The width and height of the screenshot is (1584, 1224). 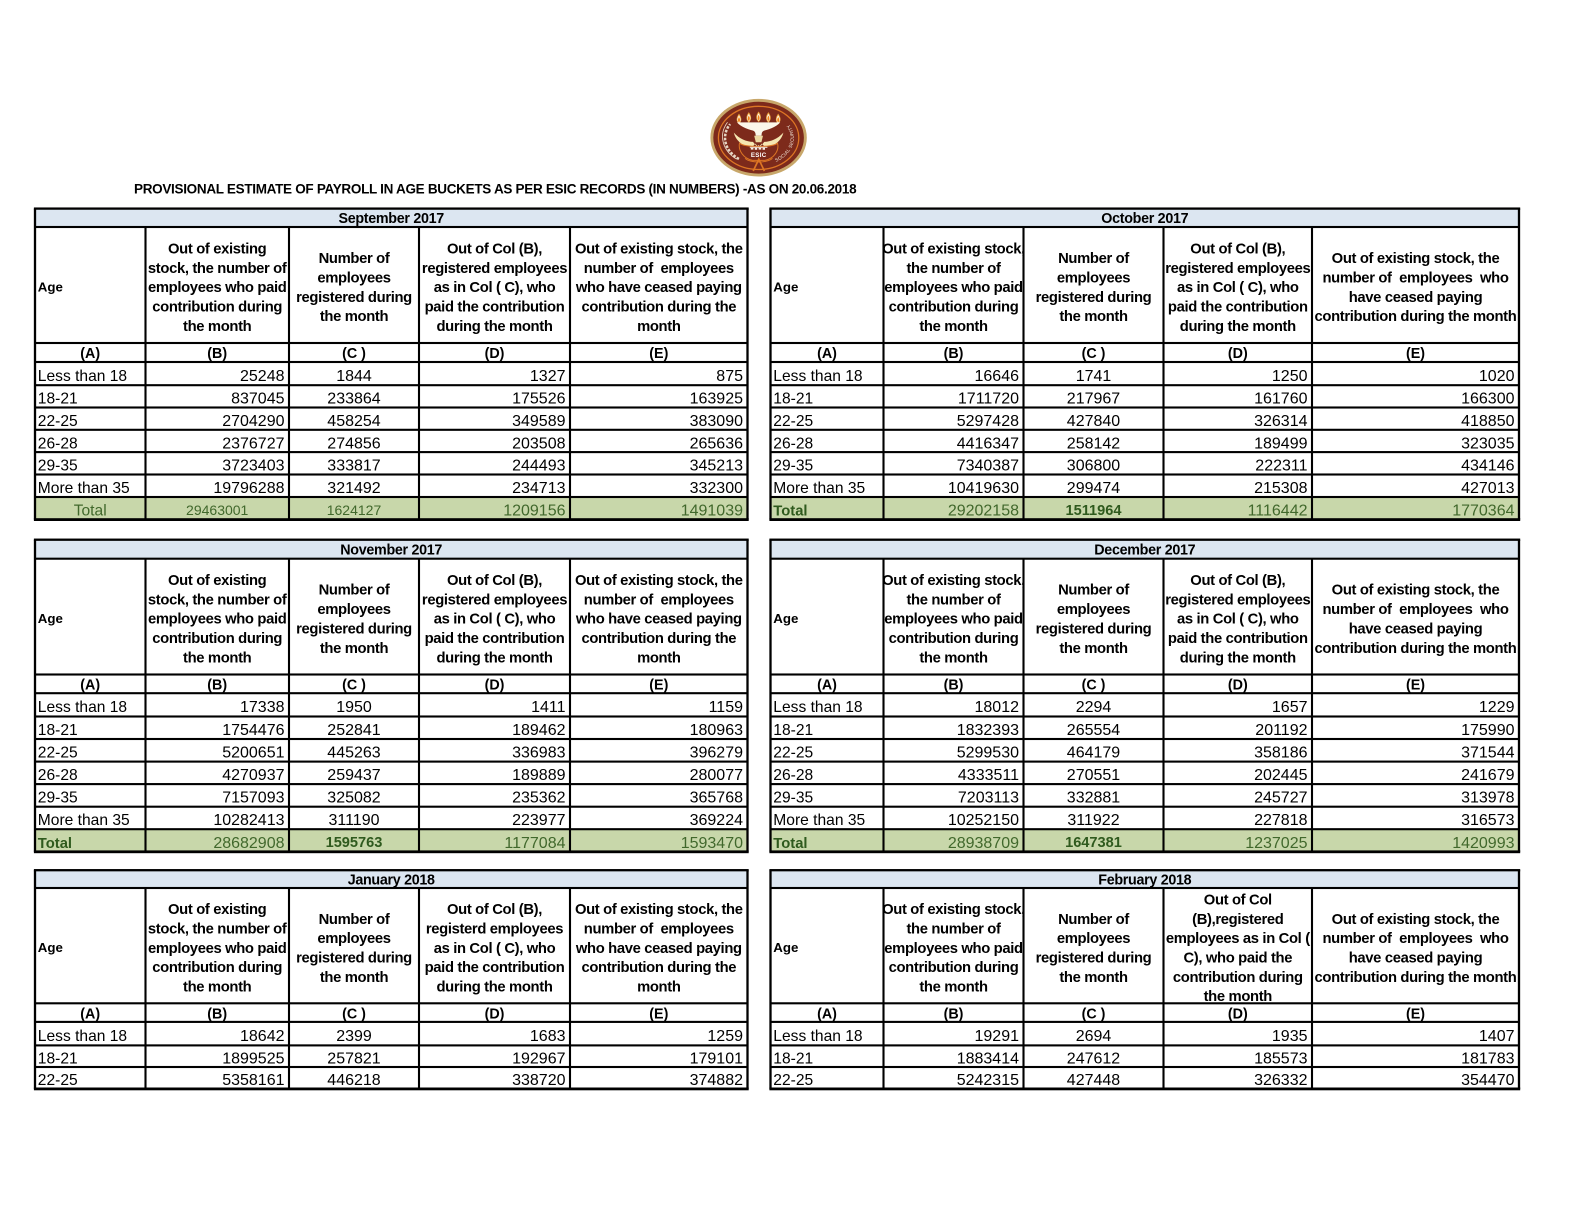 What do you see at coordinates (716, 820) in the screenshot?
I see `svg-text: 369224` at bounding box center [716, 820].